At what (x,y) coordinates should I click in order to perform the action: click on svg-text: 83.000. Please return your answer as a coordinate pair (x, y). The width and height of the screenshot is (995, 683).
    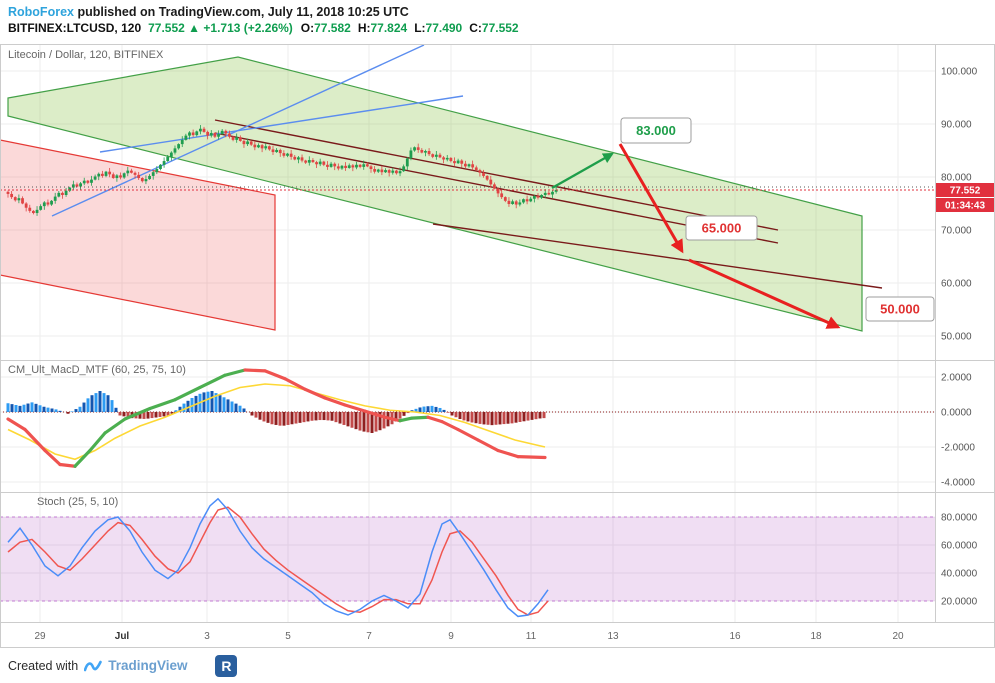
    Looking at the image, I should click on (656, 130).